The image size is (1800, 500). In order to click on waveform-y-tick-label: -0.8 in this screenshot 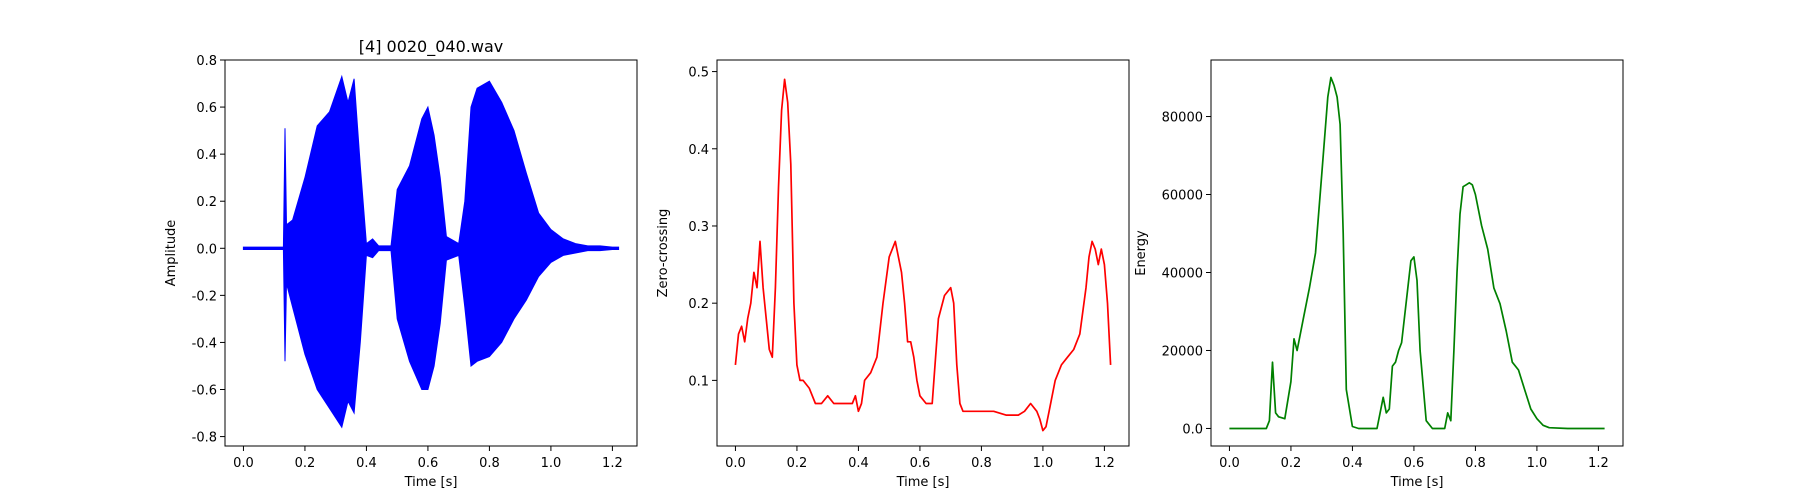, I will do `click(204, 438)`.